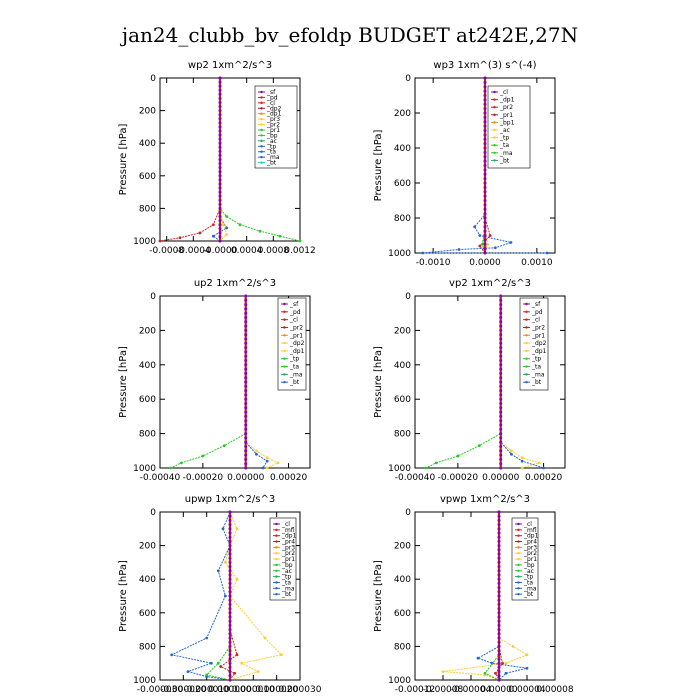  Describe the element at coordinates (378, 382) in the screenshot. I see `y-axis-label: Pressure [hPa]` at that location.